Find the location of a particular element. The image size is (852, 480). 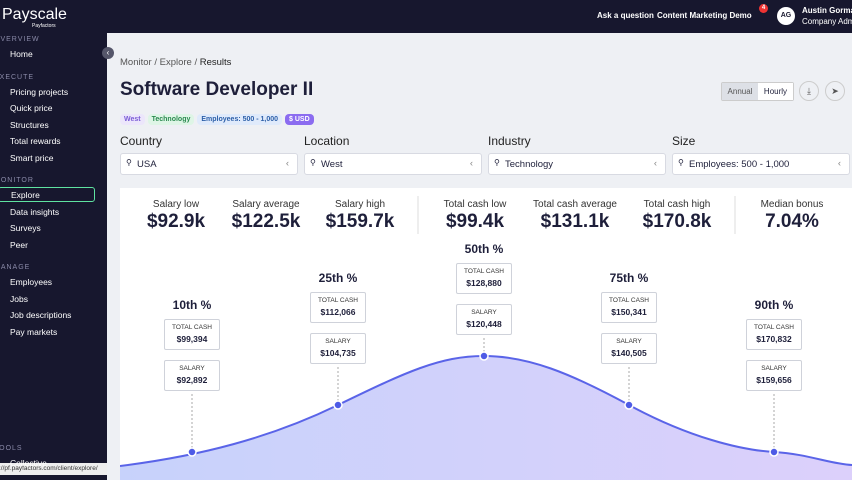

collapse-button: ‹ is located at coordinates (108, 53).